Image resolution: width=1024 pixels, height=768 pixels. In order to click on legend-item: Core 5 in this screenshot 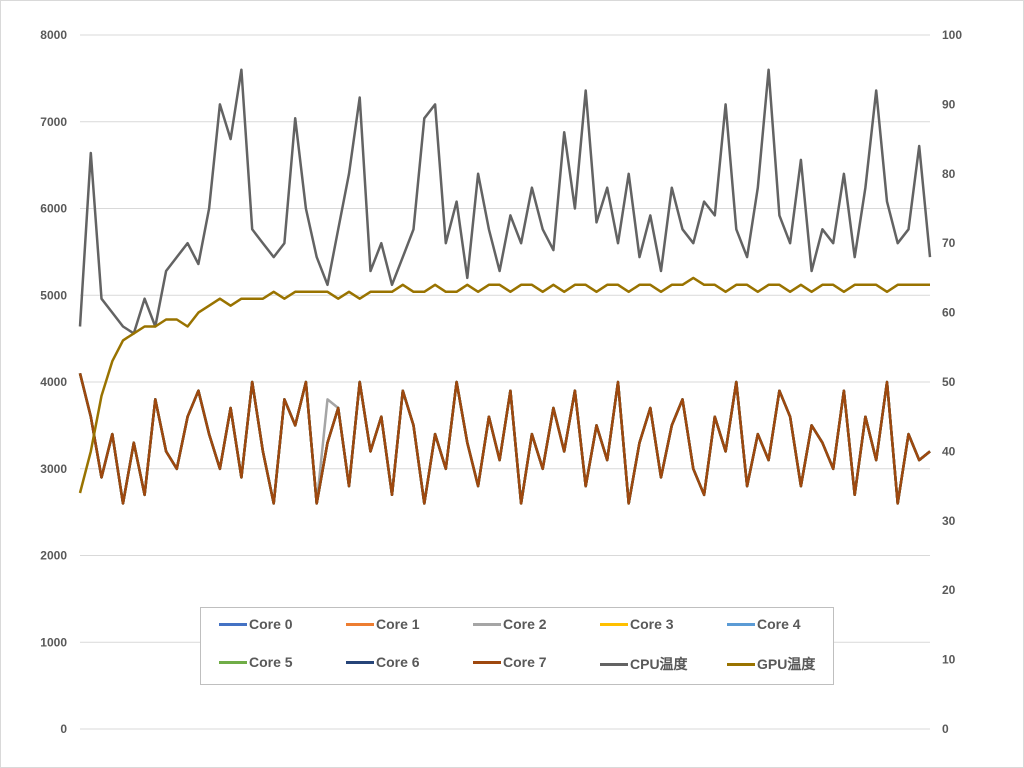, I will do `click(256, 662)`.